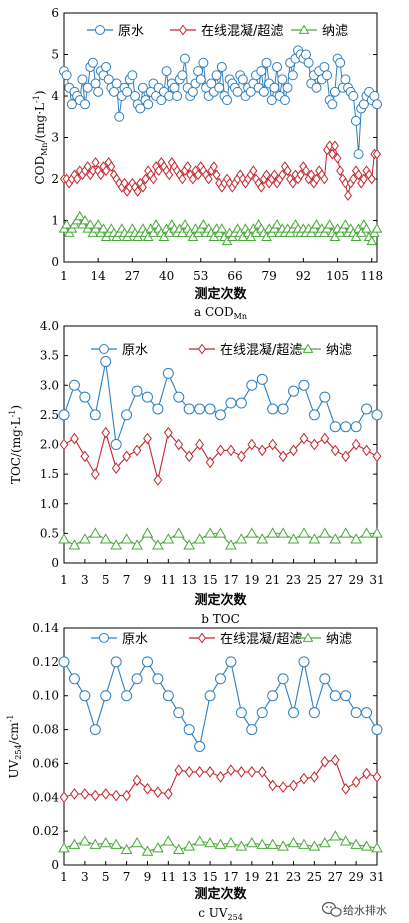 The height and width of the screenshot is (923, 409). What do you see at coordinates (14, 746) in the screenshot?
I see `y-axis-title: UV254/cm-1` at bounding box center [14, 746].